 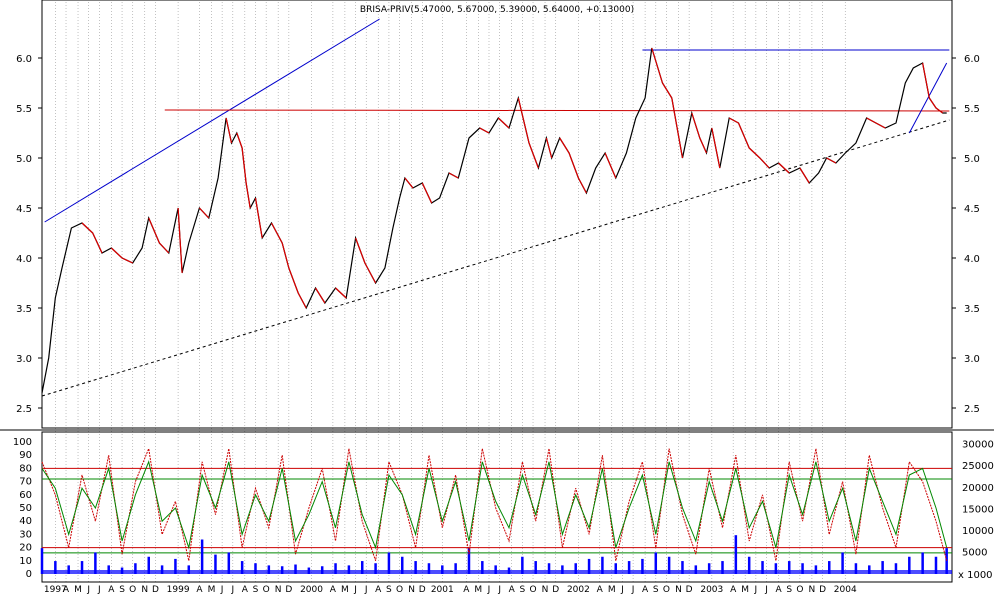 What do you see at coordinates (25, 495) in the screenshot?
I see `osc-ytick-left: 60` at bounding box center [25, 495].